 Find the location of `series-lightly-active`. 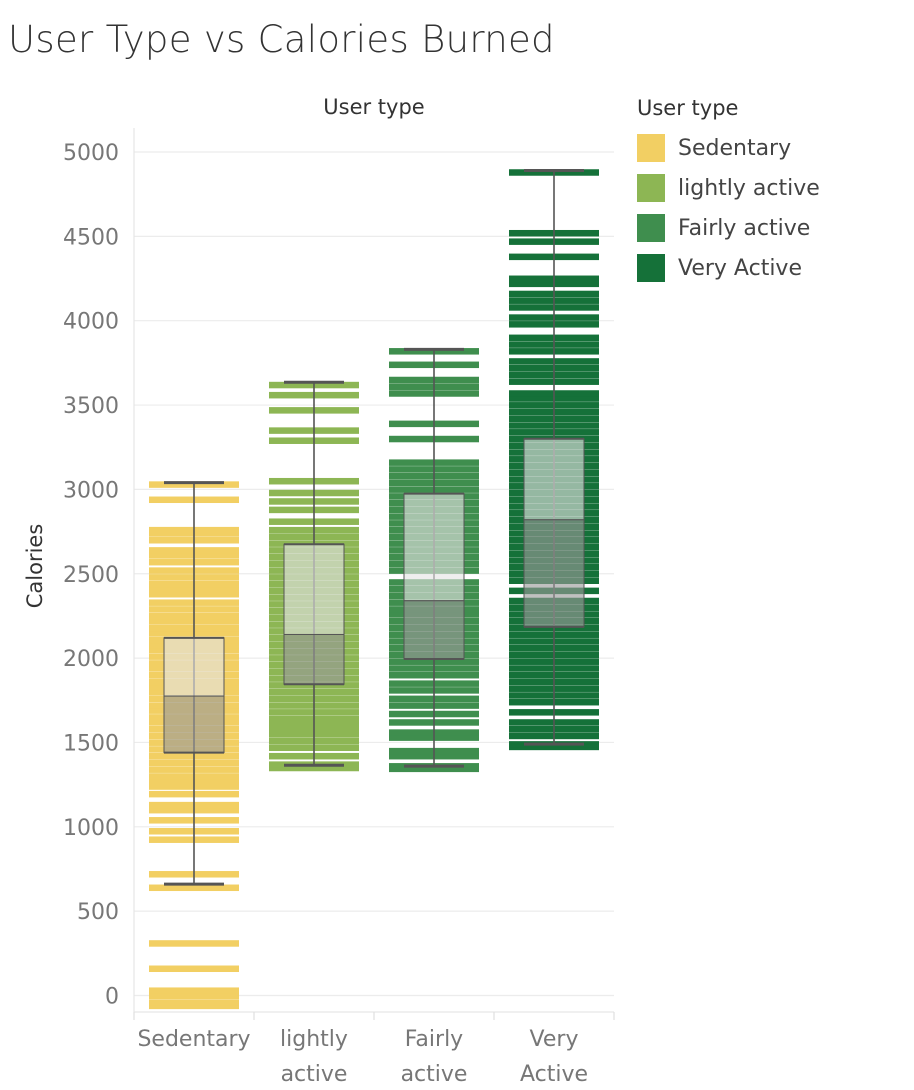

series-lightly-active is located at coordinates (314, 576).